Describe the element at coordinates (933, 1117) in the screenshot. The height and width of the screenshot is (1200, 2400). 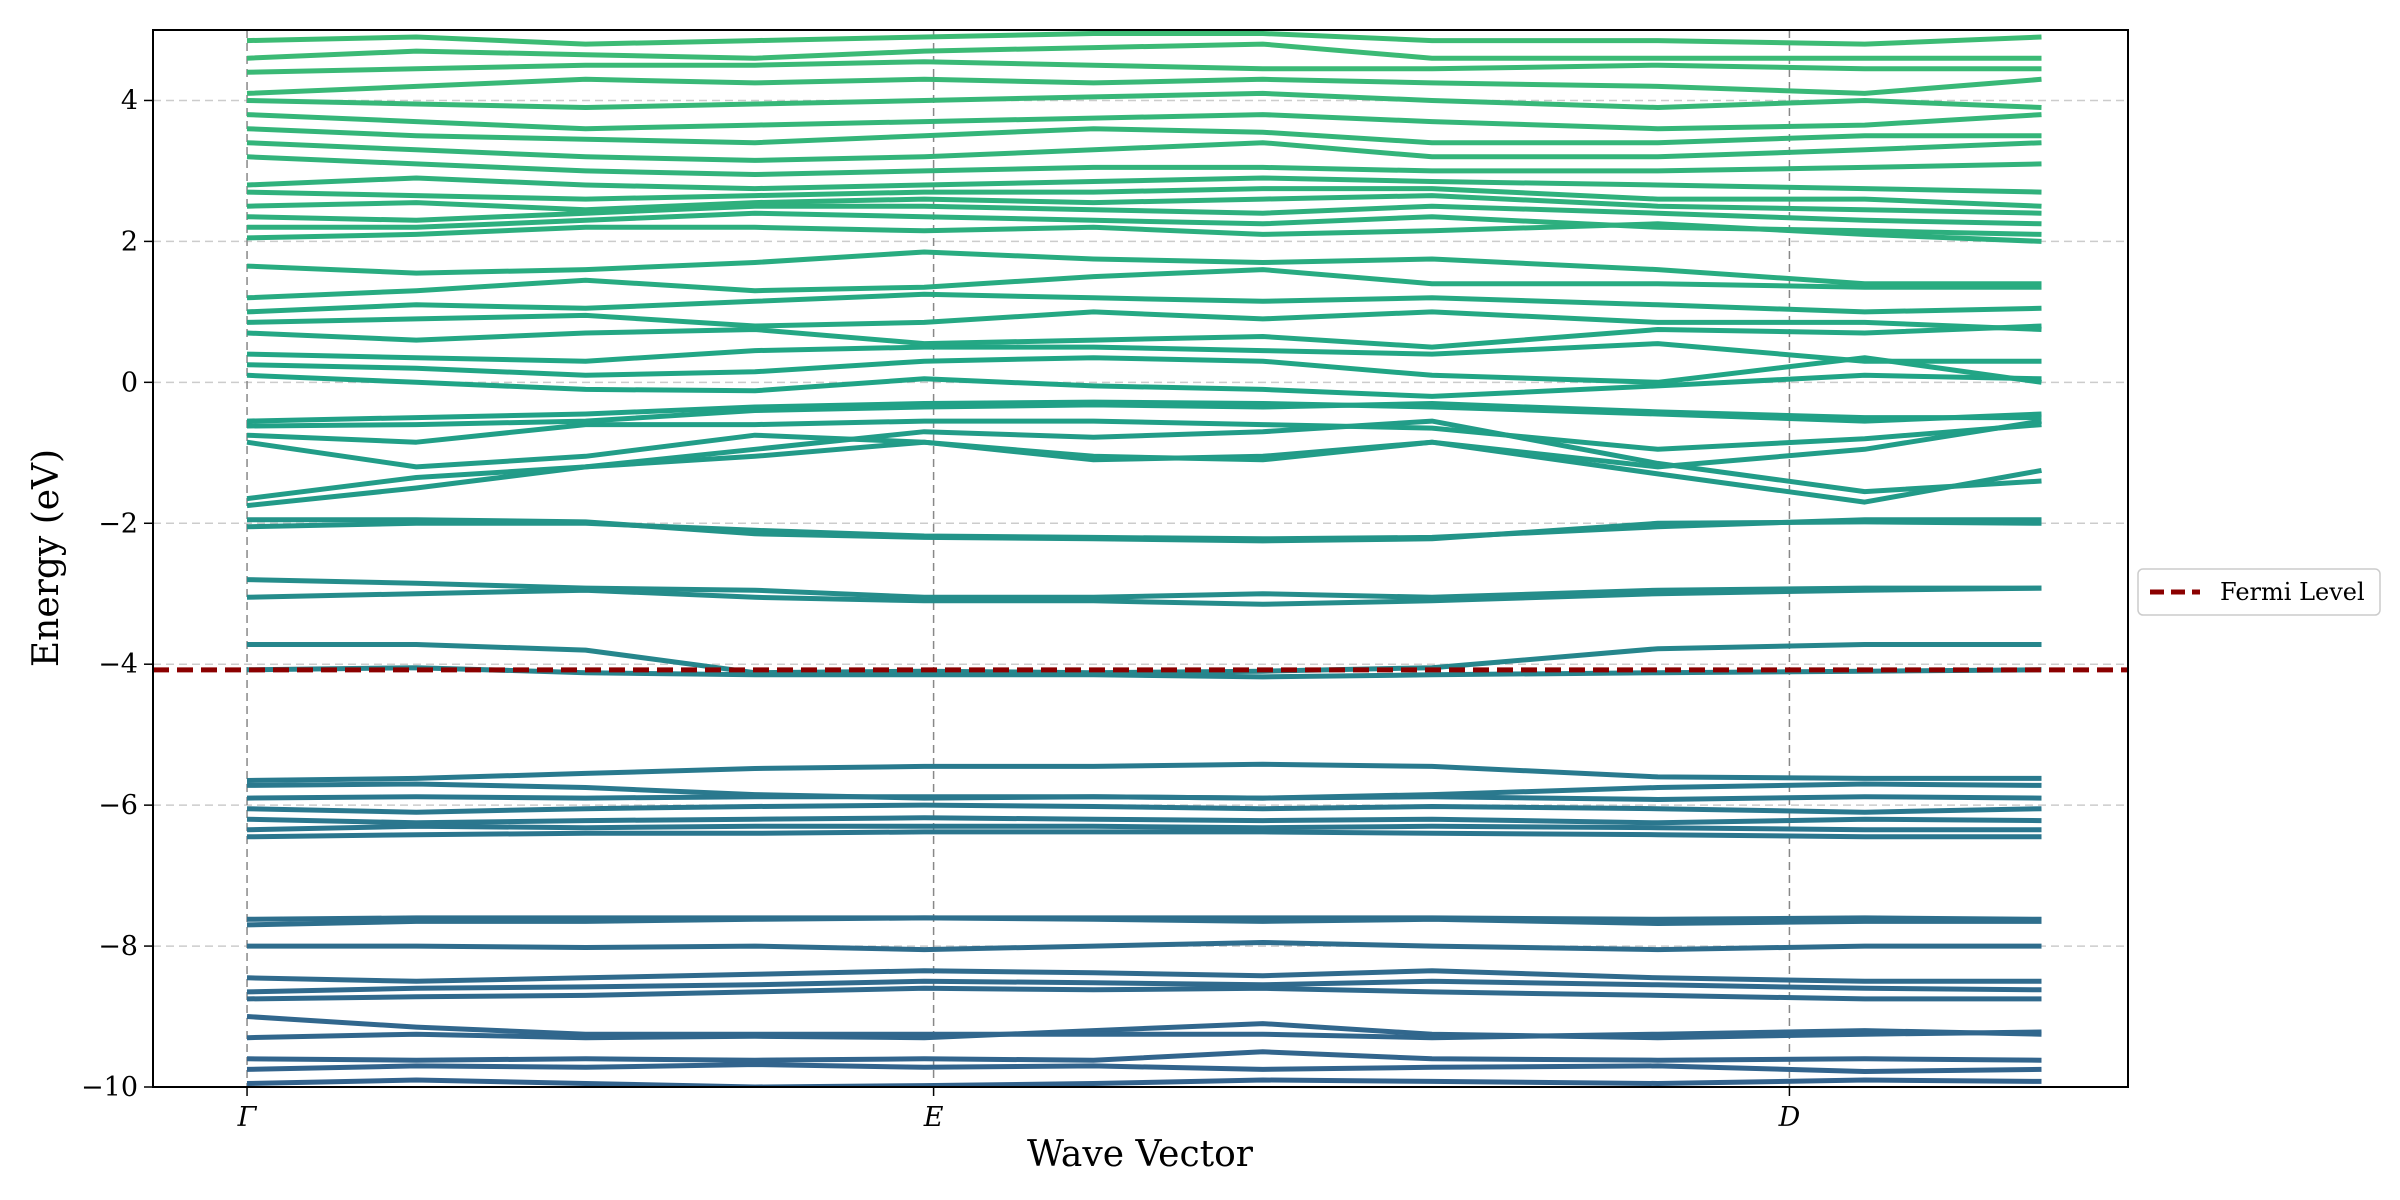
I see `x-tick-label-1: E` at that location.